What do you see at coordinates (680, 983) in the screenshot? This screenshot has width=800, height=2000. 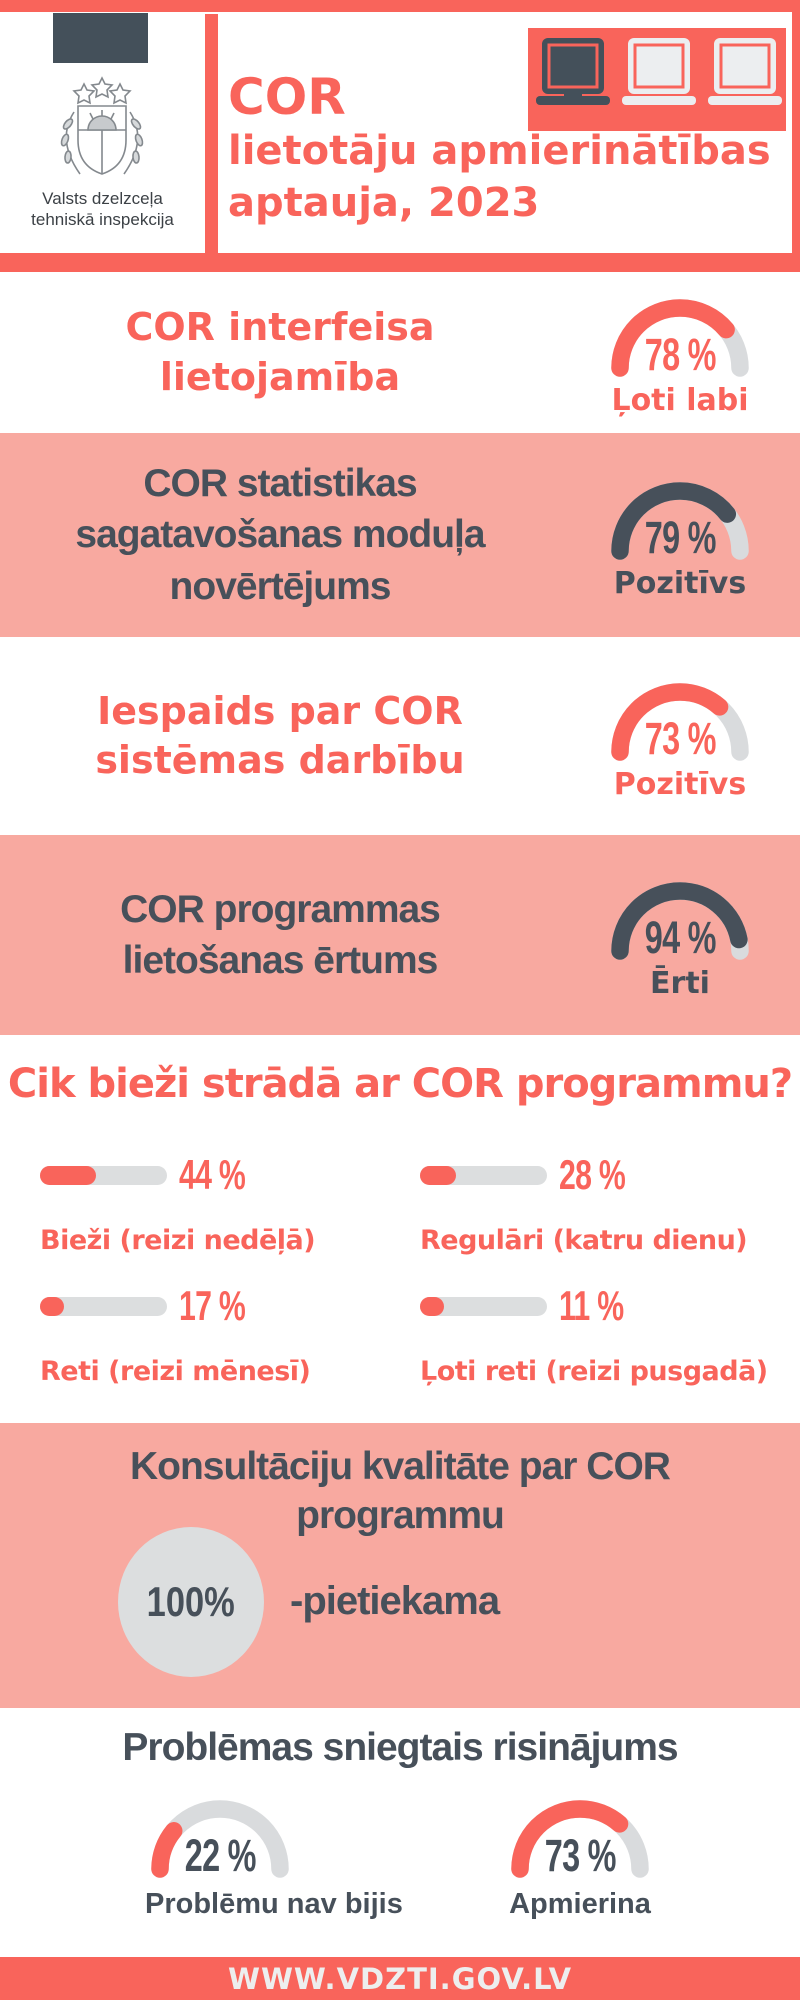 I see `gauge-verdict: Ērti` at bounding box center [680, 983].